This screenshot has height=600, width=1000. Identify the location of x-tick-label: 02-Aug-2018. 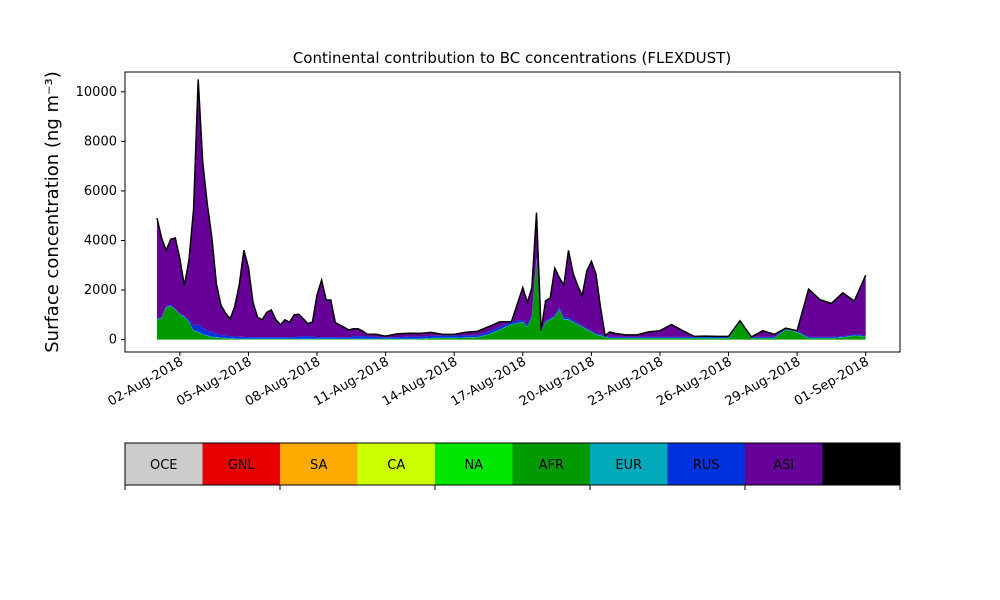
(146, 381).